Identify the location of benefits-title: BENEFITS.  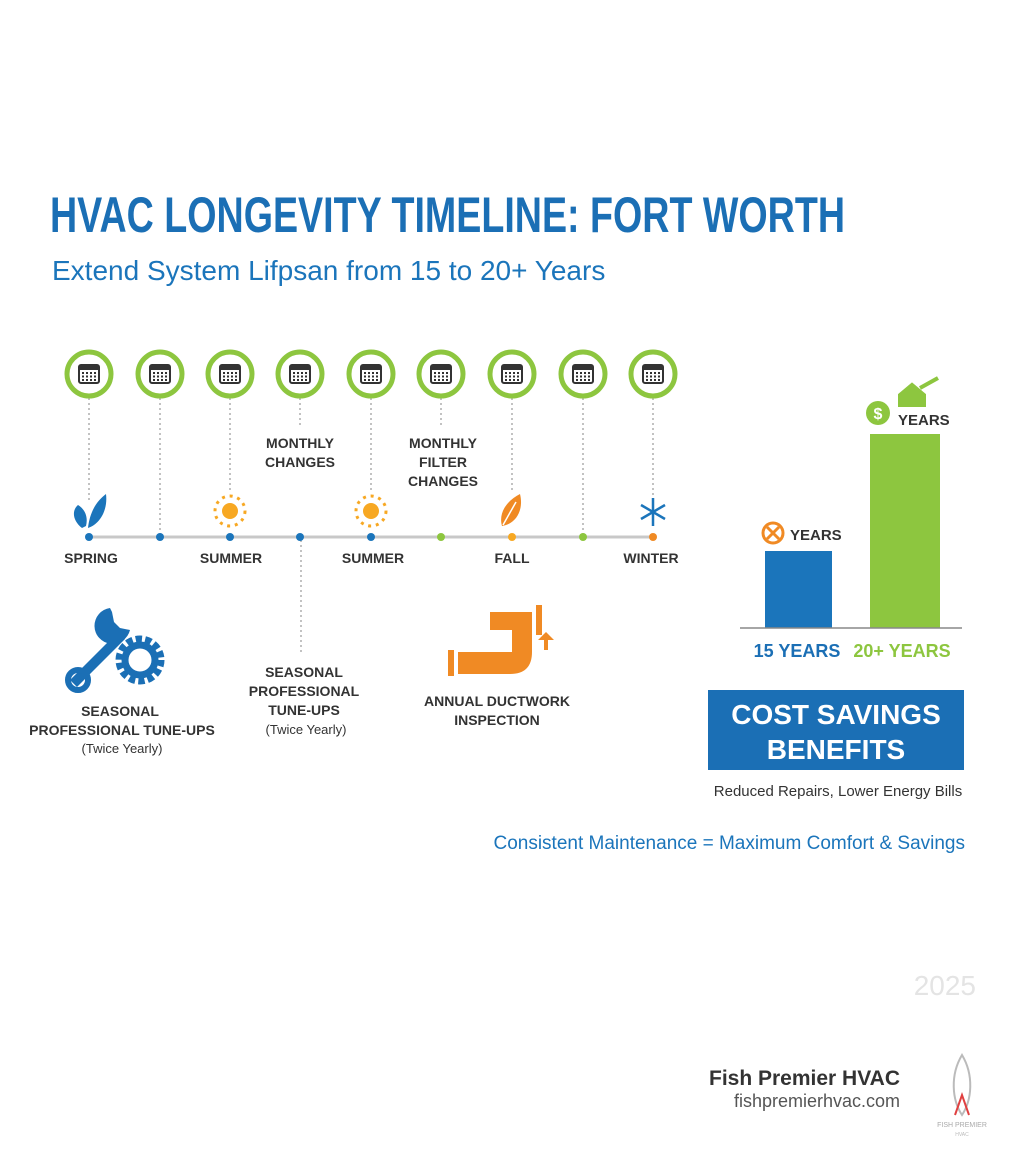
(836, 749).